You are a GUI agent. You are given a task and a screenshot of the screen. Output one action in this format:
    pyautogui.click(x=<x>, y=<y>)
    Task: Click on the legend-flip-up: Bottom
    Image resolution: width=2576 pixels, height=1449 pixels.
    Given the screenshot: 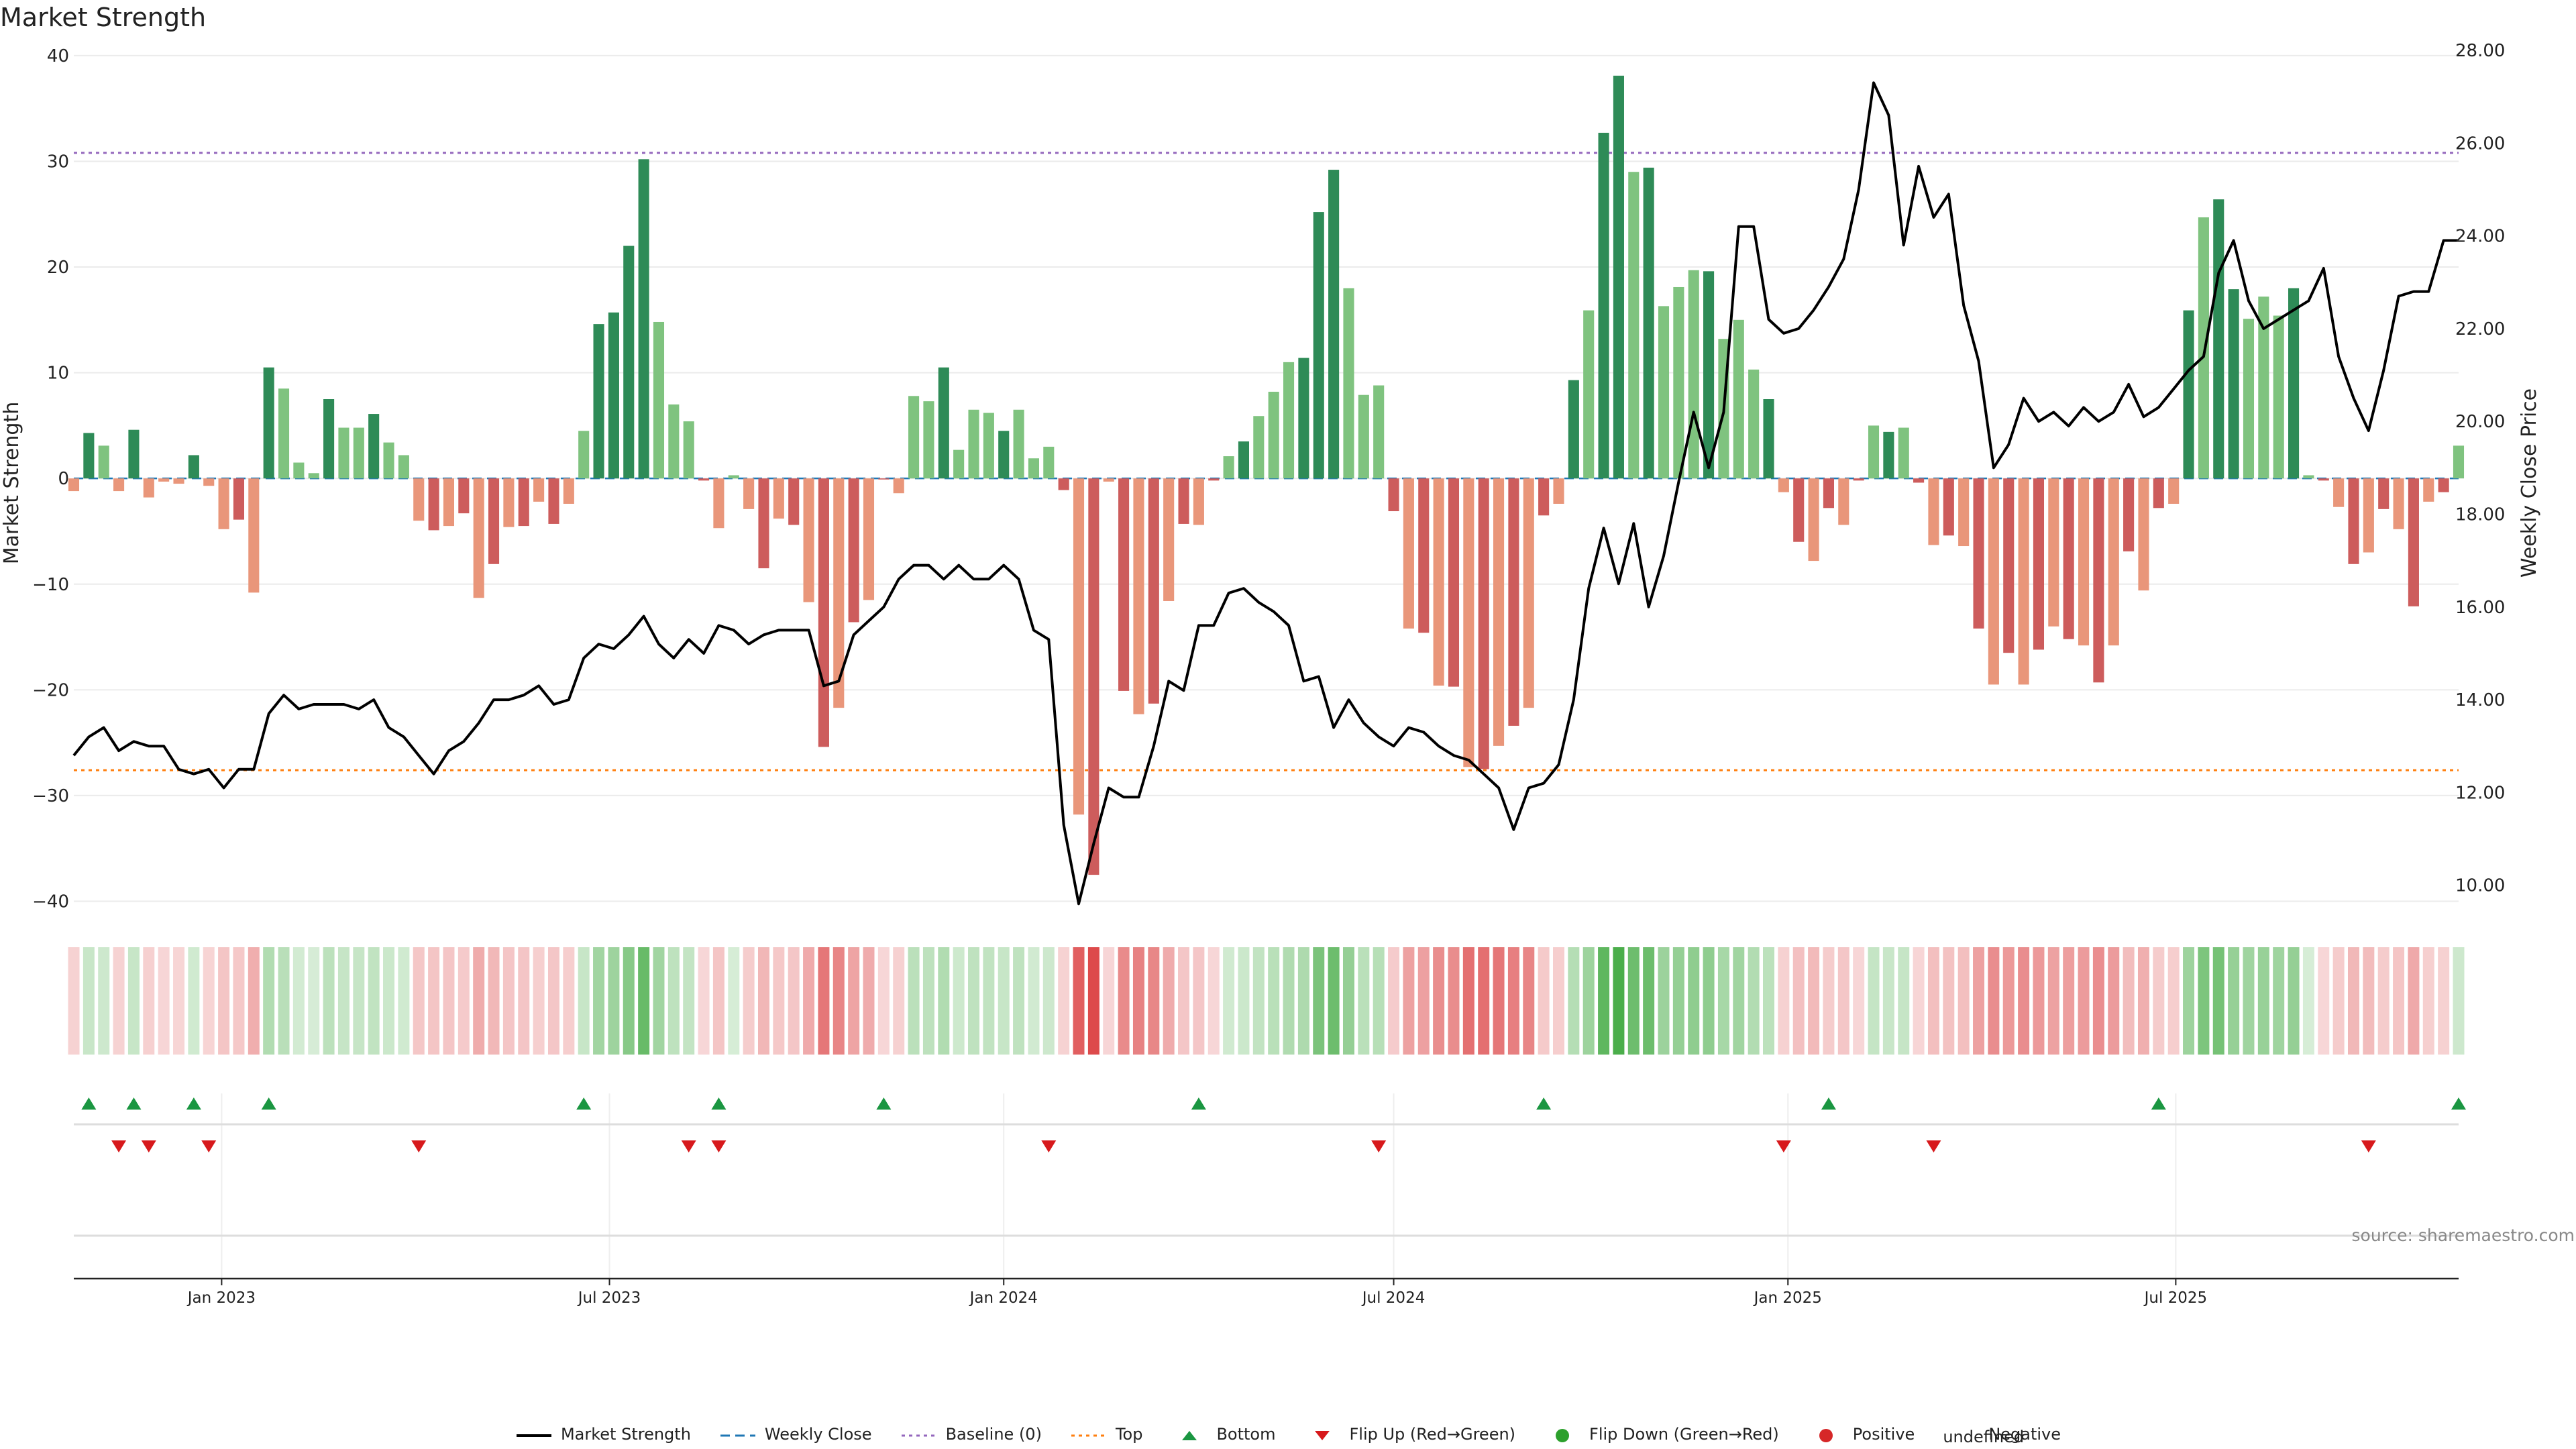 What is the action you would take?
    pyautogui.click(x=1223, y=1434)
    